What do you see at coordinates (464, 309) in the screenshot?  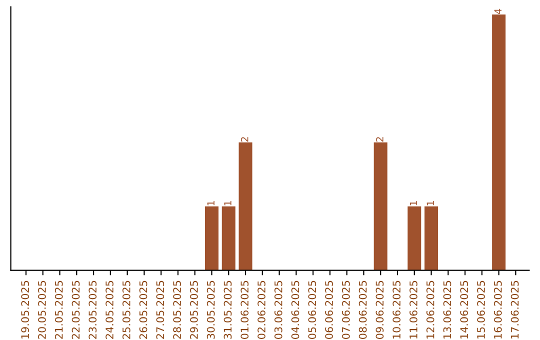 I see `x-tick-label: 14.06.2025` at bounding box center [464, 309].